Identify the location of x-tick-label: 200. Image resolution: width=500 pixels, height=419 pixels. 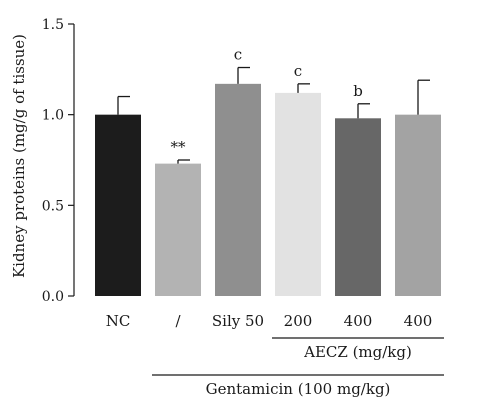
(298, 321).